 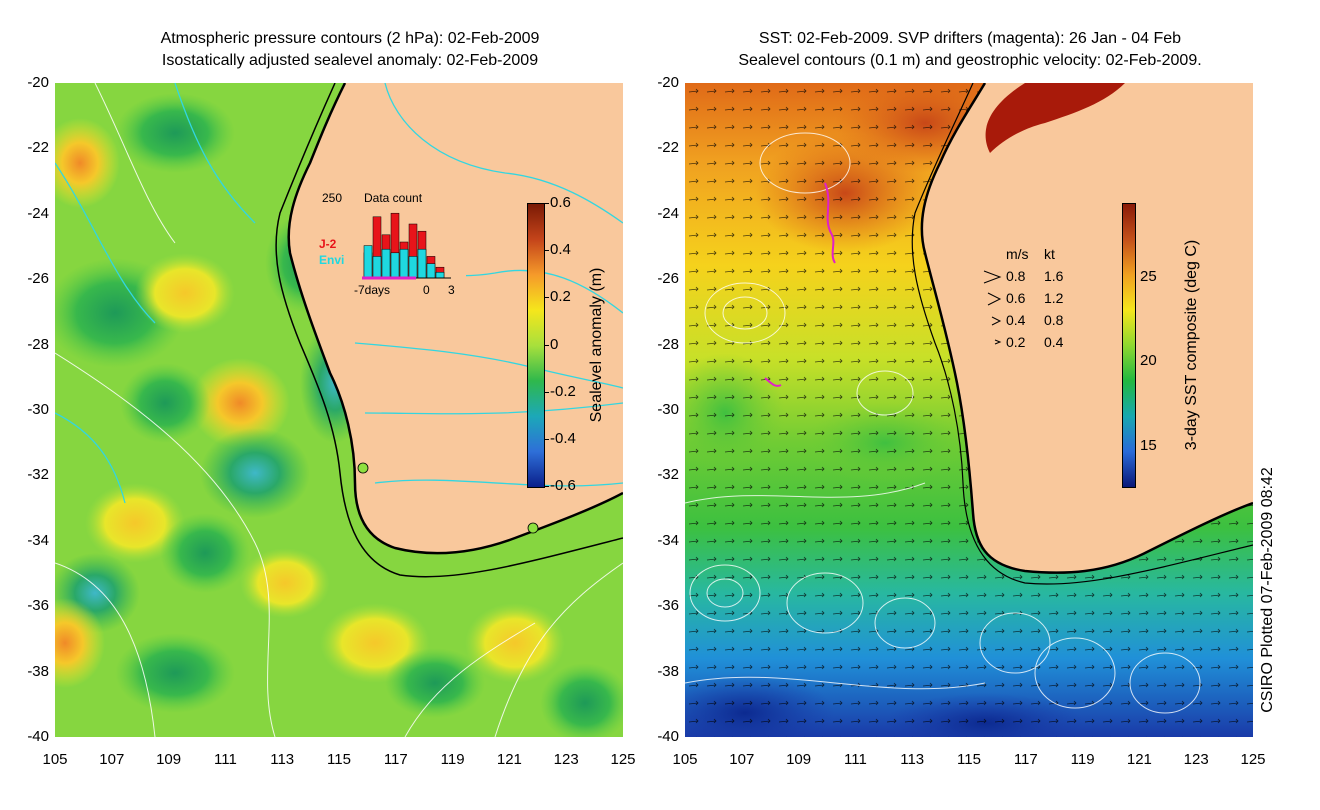 I want to click on left-colorbar-tick-0: 0, so click(x=554, y=344).